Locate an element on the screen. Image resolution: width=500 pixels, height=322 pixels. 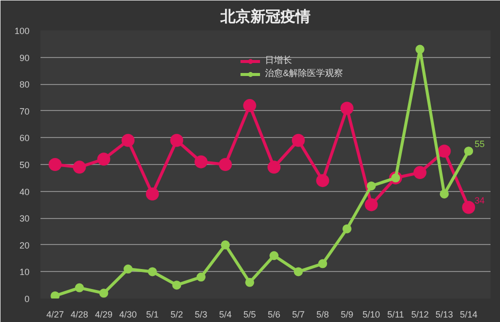
y-tick-label: 20 is located at coordinates (24, 245).